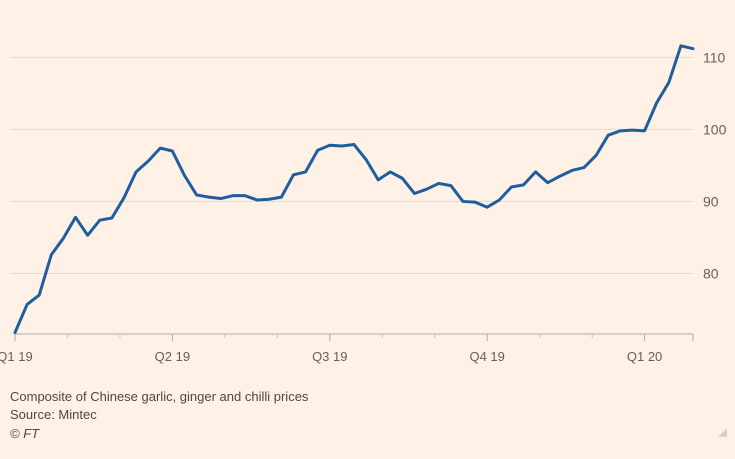  What do you see at coordinates (53, 414) in the screenshot?
I see `chart-source: Source: Mintec` at bounding box center [53, 414].